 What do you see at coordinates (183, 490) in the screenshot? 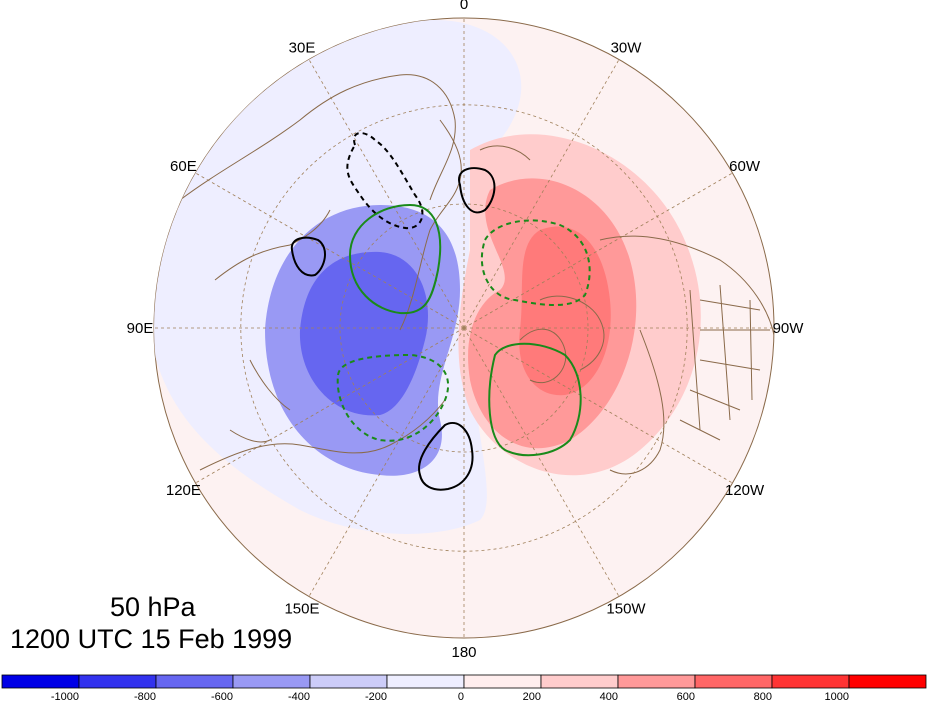
I see `longitude-label: 120E` at bounding box center [183, 490].